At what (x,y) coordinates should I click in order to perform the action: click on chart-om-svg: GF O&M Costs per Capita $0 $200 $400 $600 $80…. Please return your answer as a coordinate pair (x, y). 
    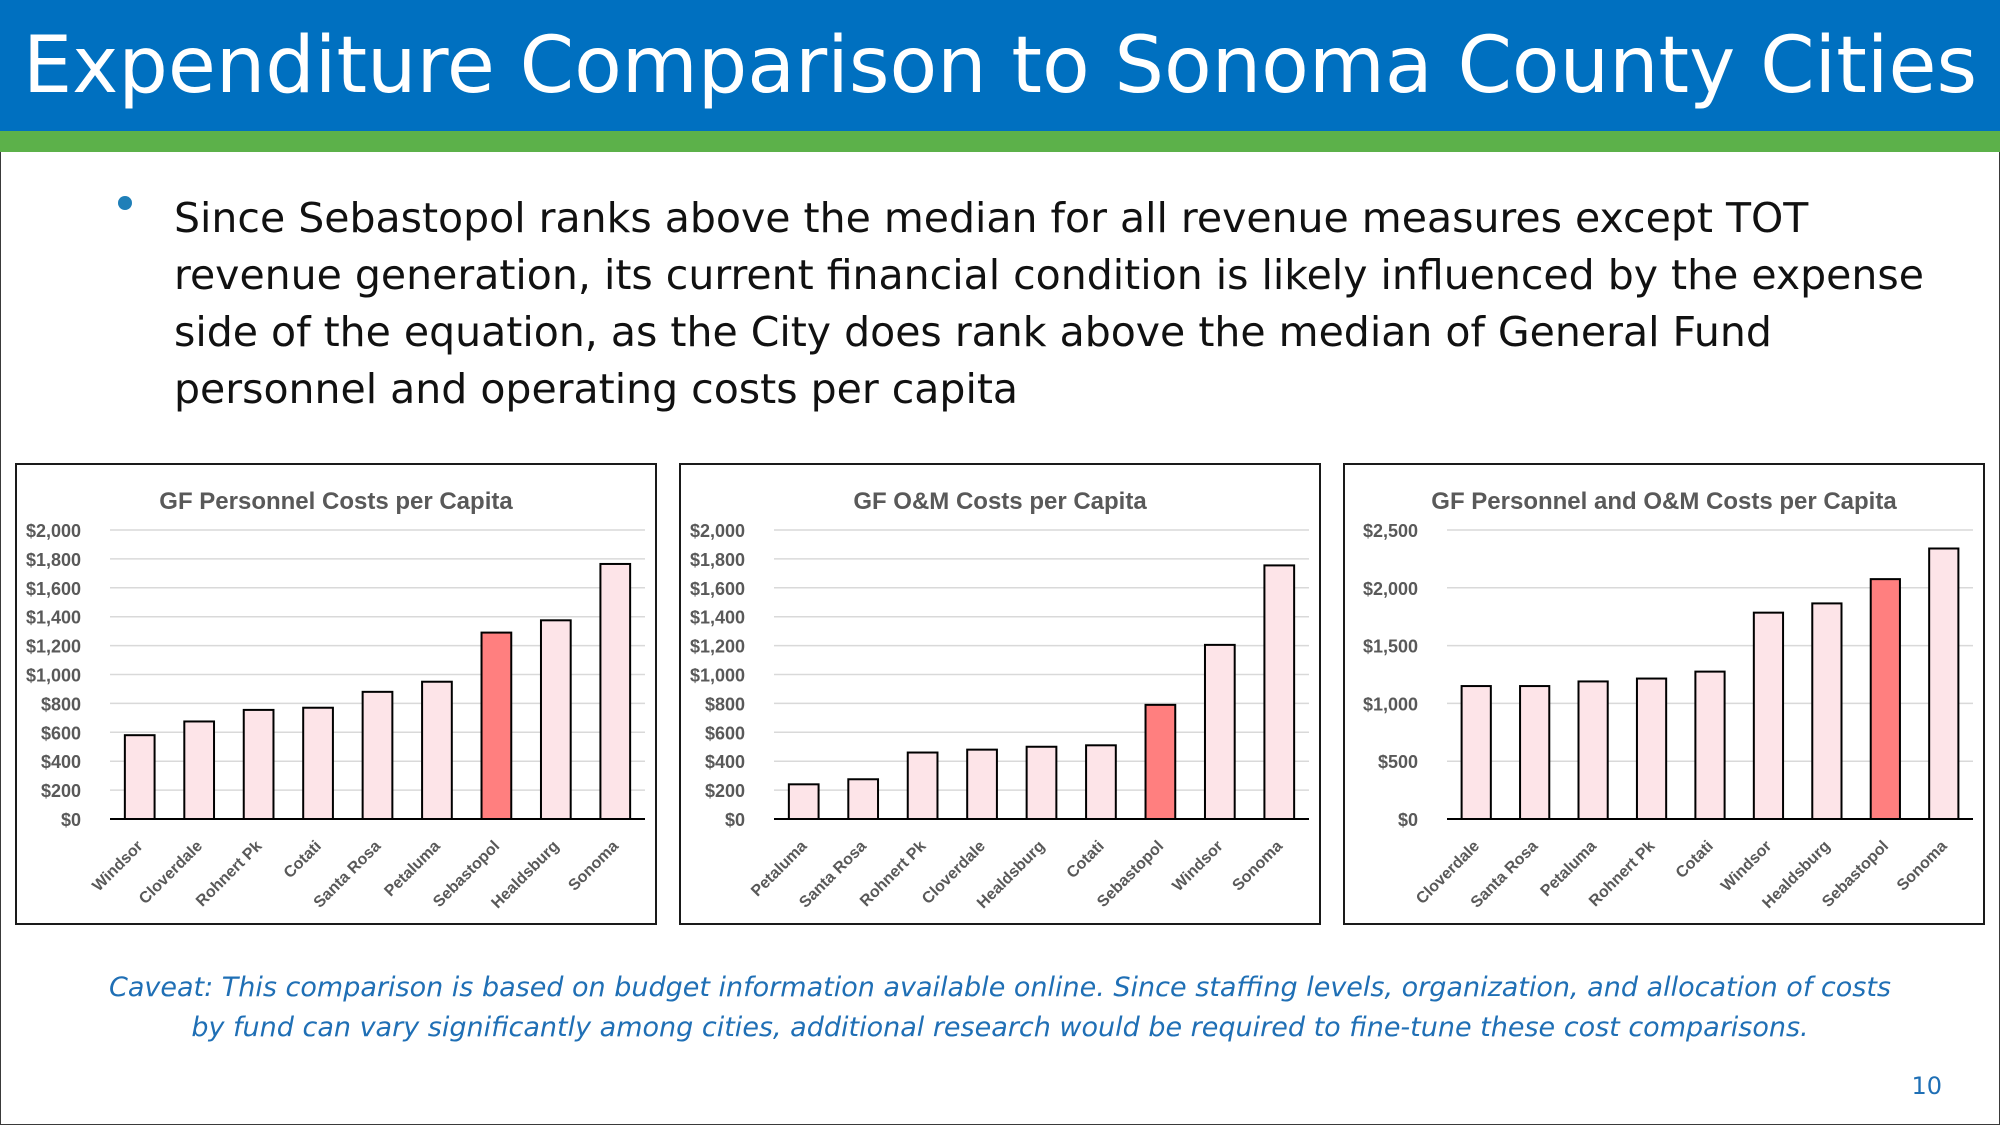
    Looking at the image, I should click on (999, 700).